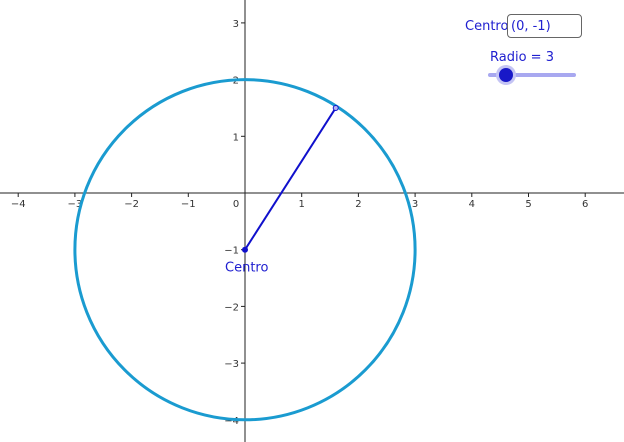 The image size is (624, 442). I want to click on center-point, so click(245, 249).